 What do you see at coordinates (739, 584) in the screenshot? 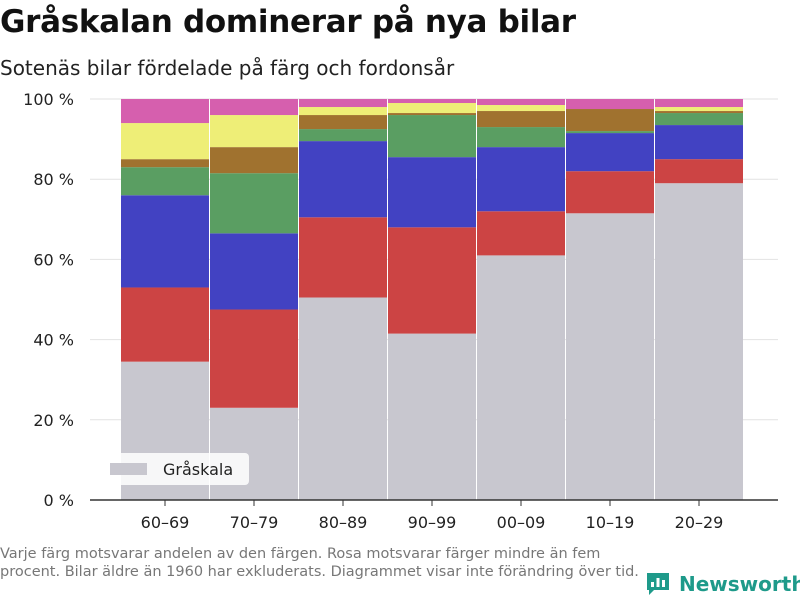
I see `brand-name: Newsworthy` at bounding box center [739, 584].